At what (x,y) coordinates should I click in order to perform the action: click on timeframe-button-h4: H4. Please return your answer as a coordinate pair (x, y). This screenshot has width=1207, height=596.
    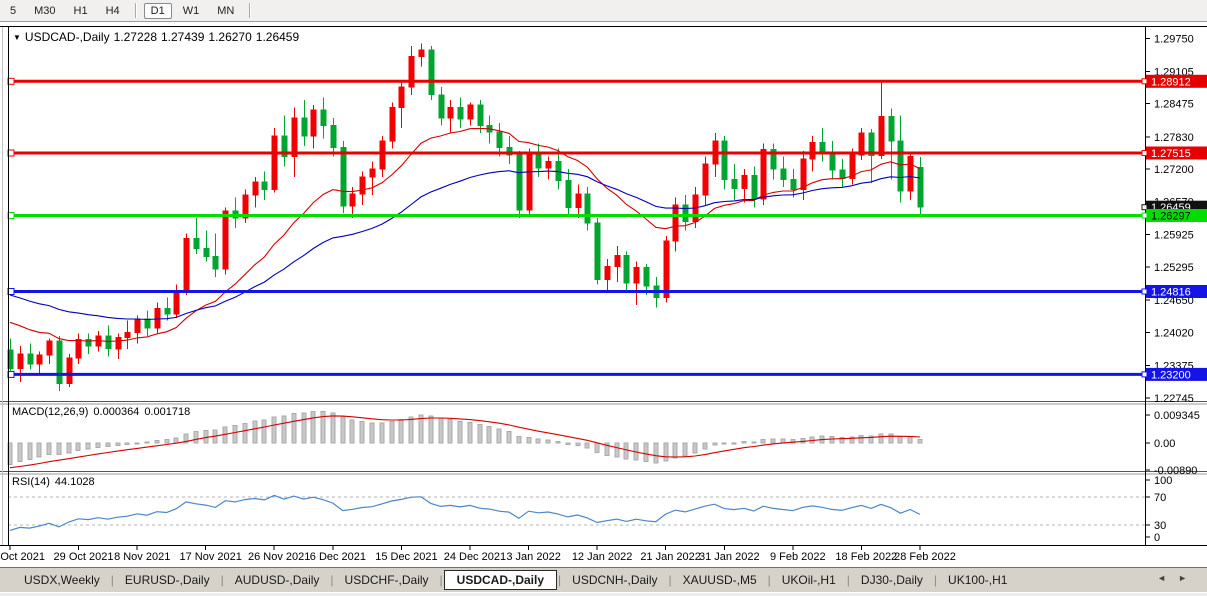
    Looking at the image, I should click on (112, 10).